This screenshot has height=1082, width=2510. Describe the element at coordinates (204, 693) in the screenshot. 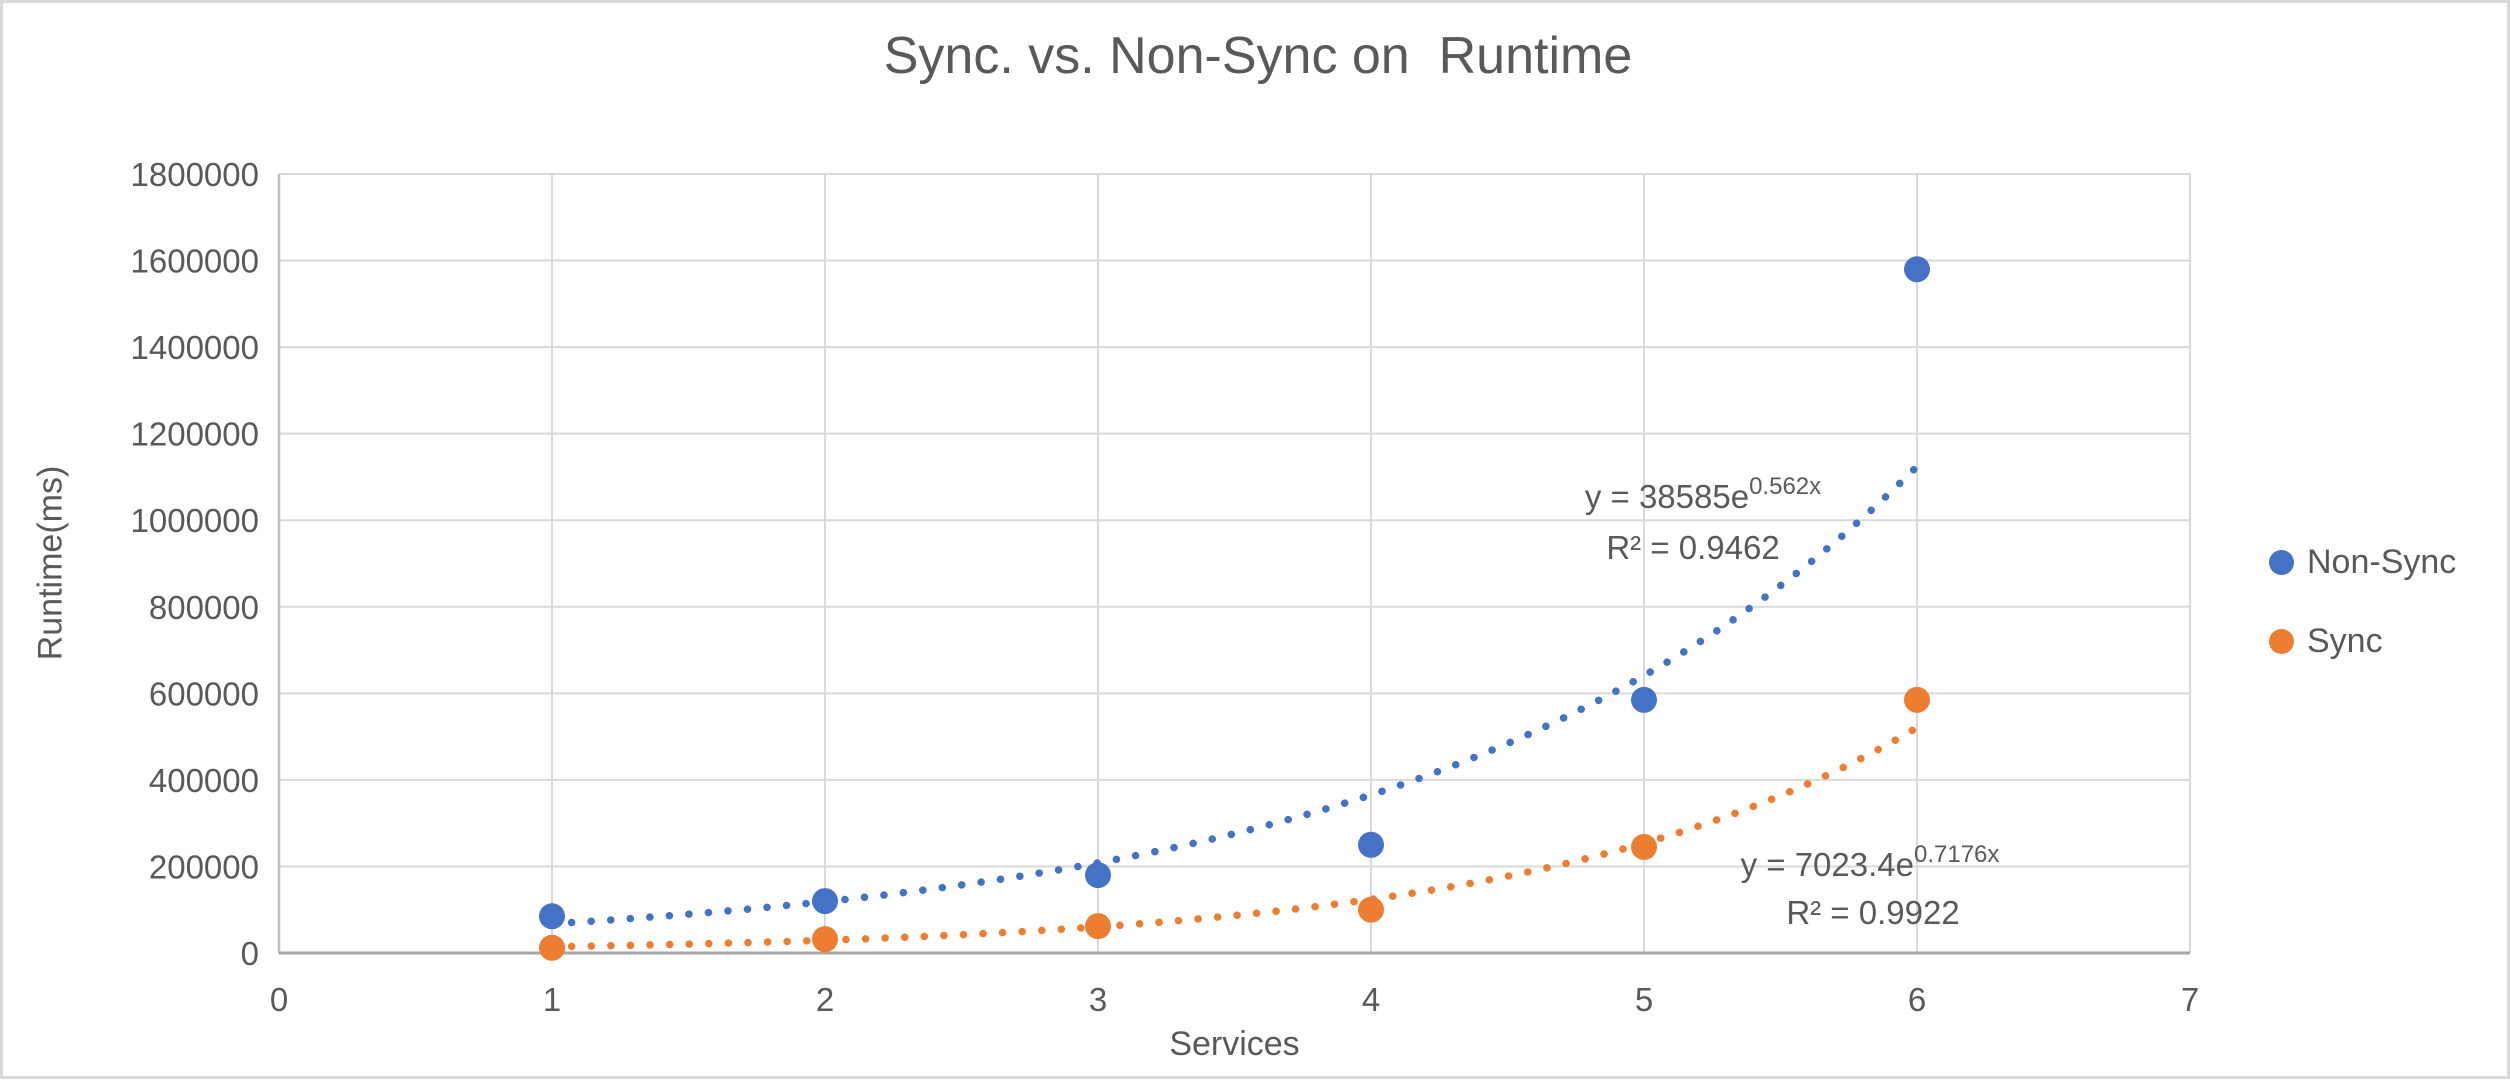

I see `y-tick-label: 600000` at that location.